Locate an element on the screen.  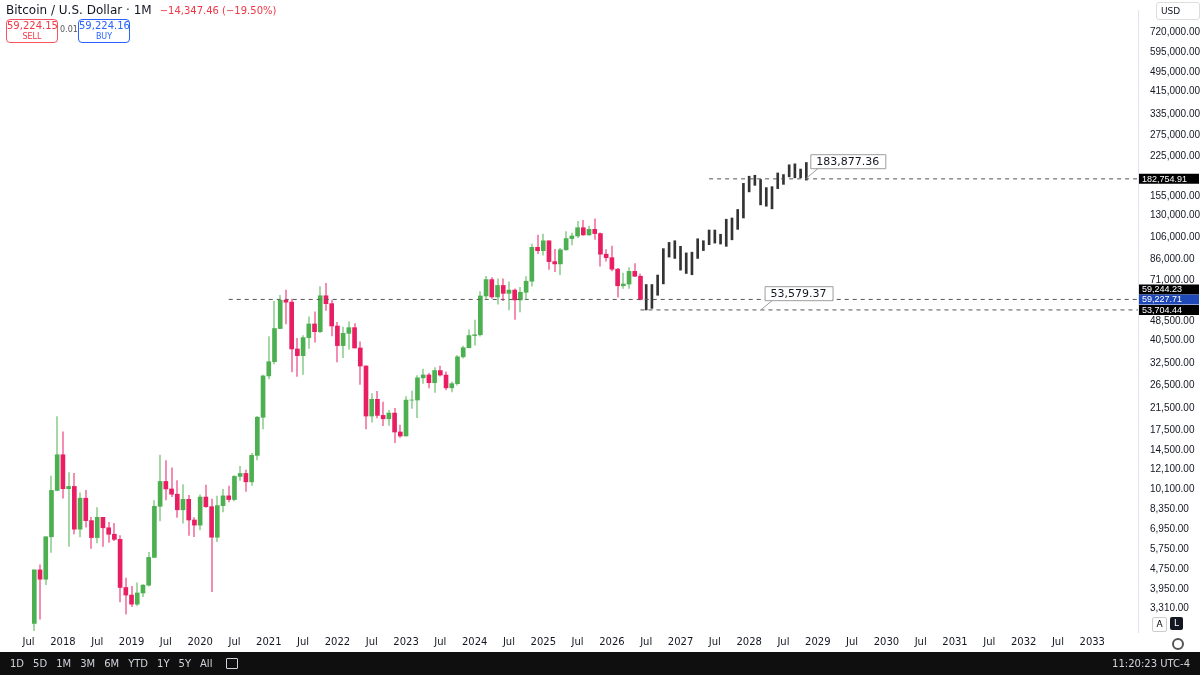
text: 1M is located at coordinates (64, 663).